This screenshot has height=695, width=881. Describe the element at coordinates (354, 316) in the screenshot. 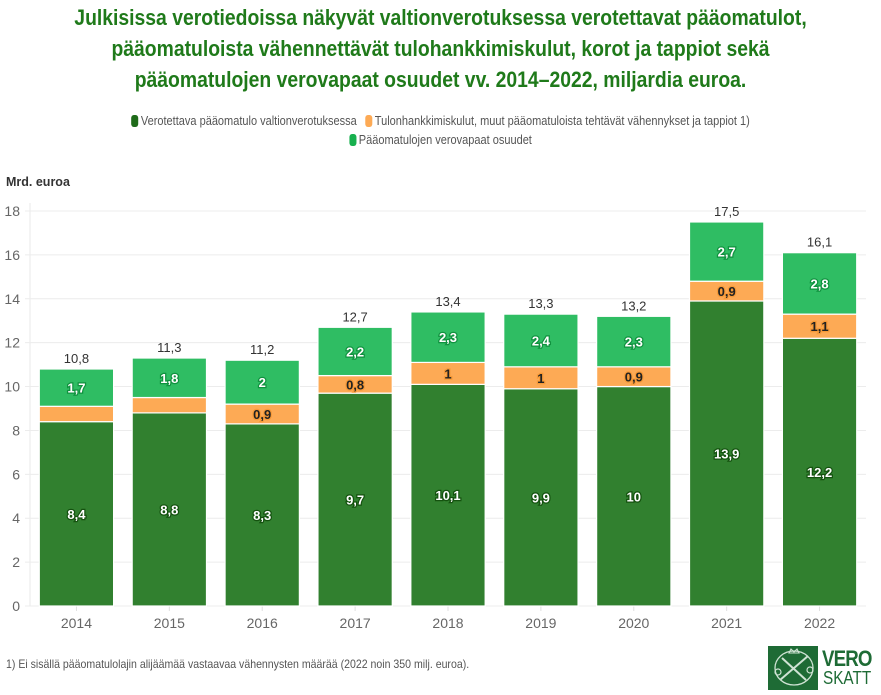

I see `total-value-label: 12,7` at that location.